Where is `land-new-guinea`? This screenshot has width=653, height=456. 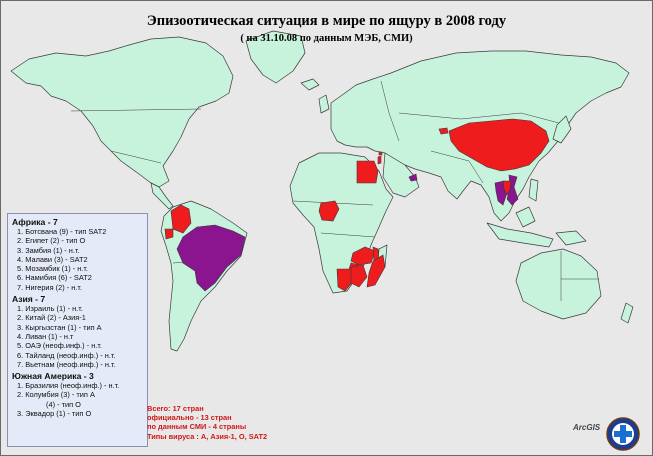 land-new-guinea is located at coordinates (571, 238).